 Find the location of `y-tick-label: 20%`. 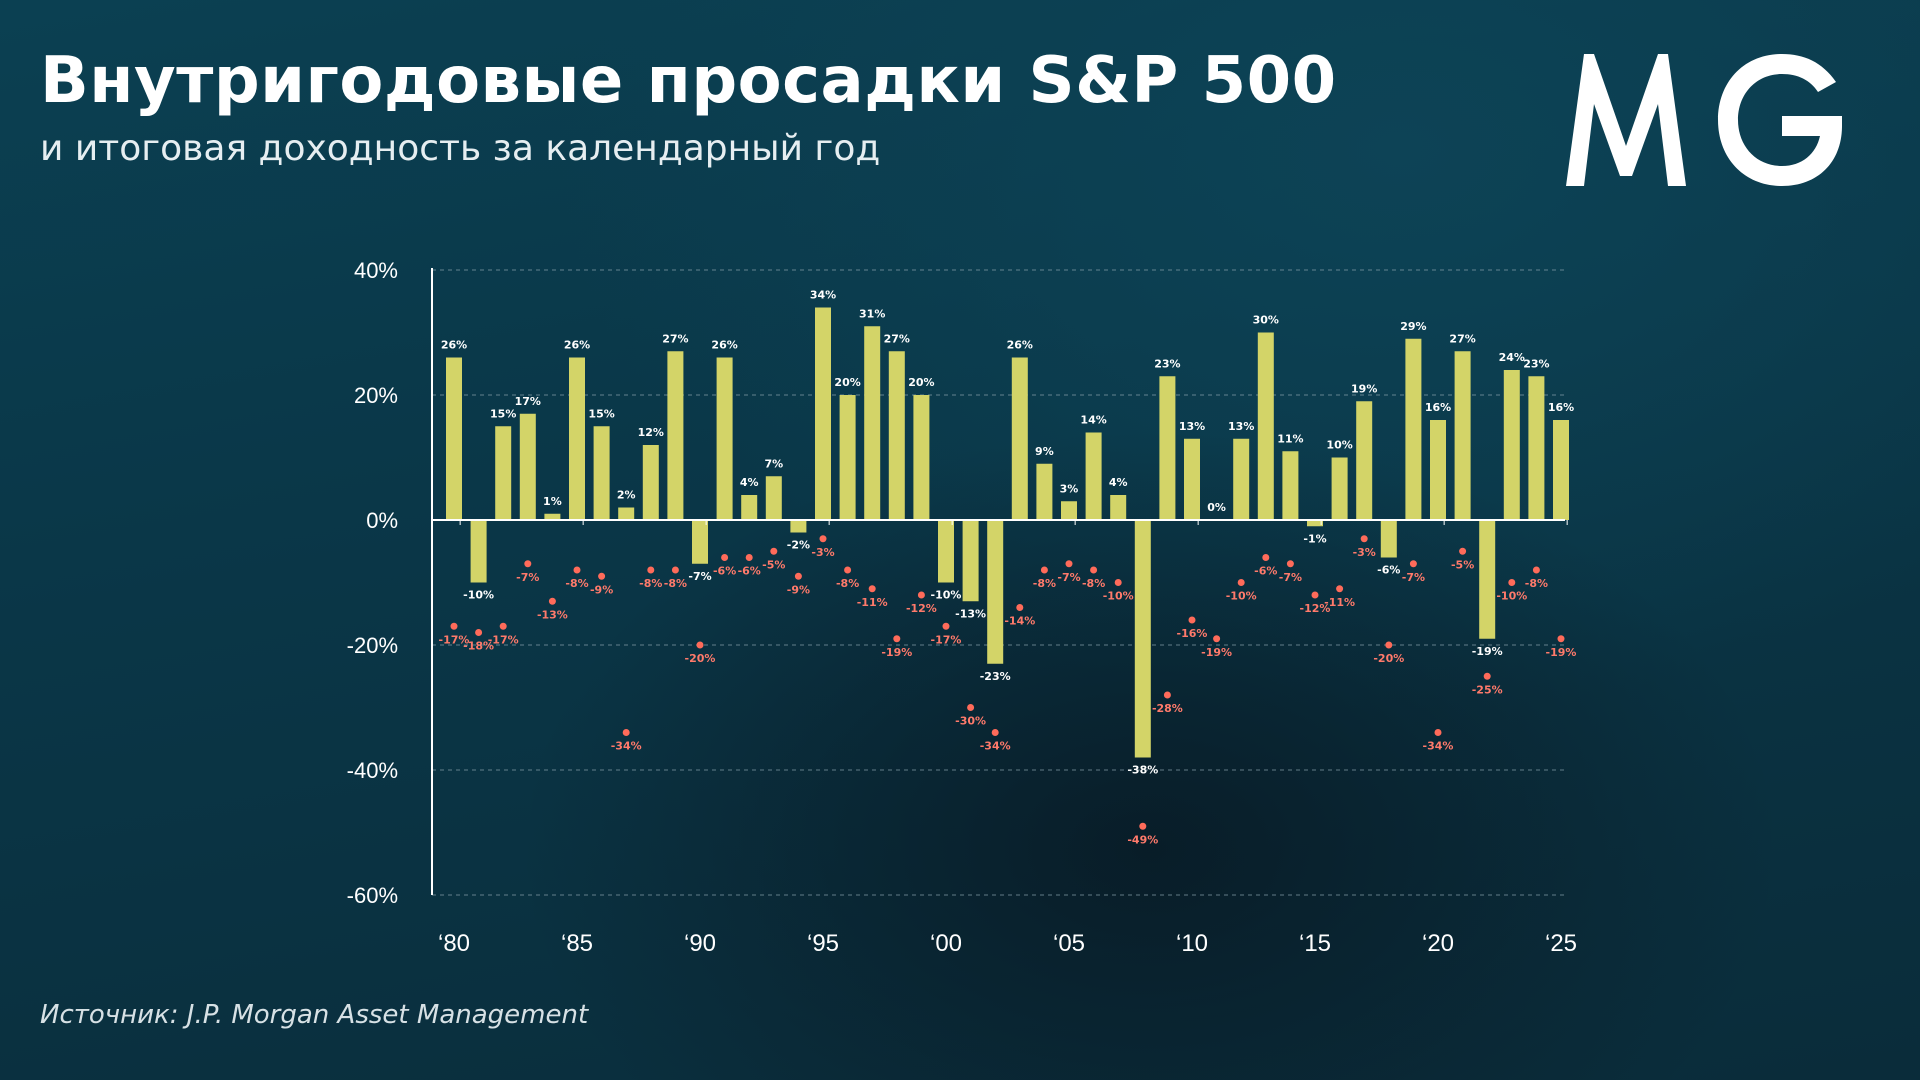

y-tick-label: 20% is located at coordinates (376, 395).